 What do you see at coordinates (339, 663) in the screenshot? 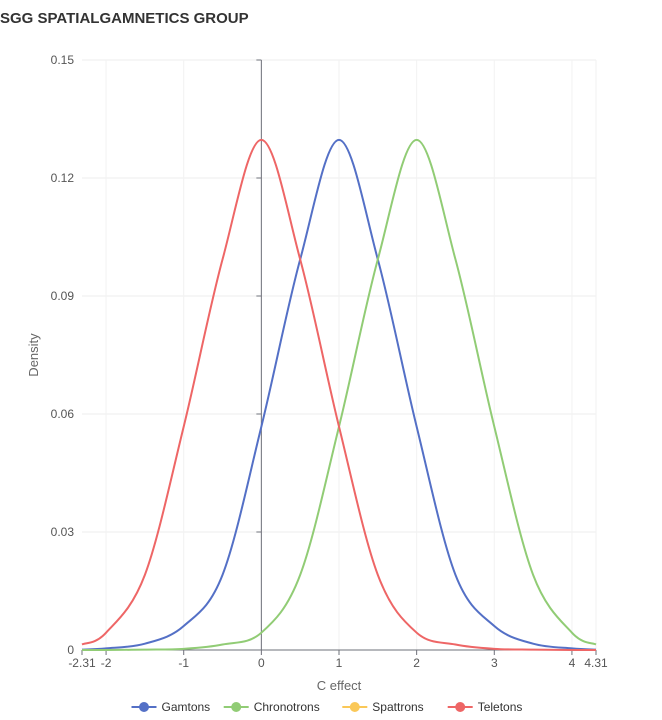
I see `x-tick-label: 1` at bounding box center [339, 663].